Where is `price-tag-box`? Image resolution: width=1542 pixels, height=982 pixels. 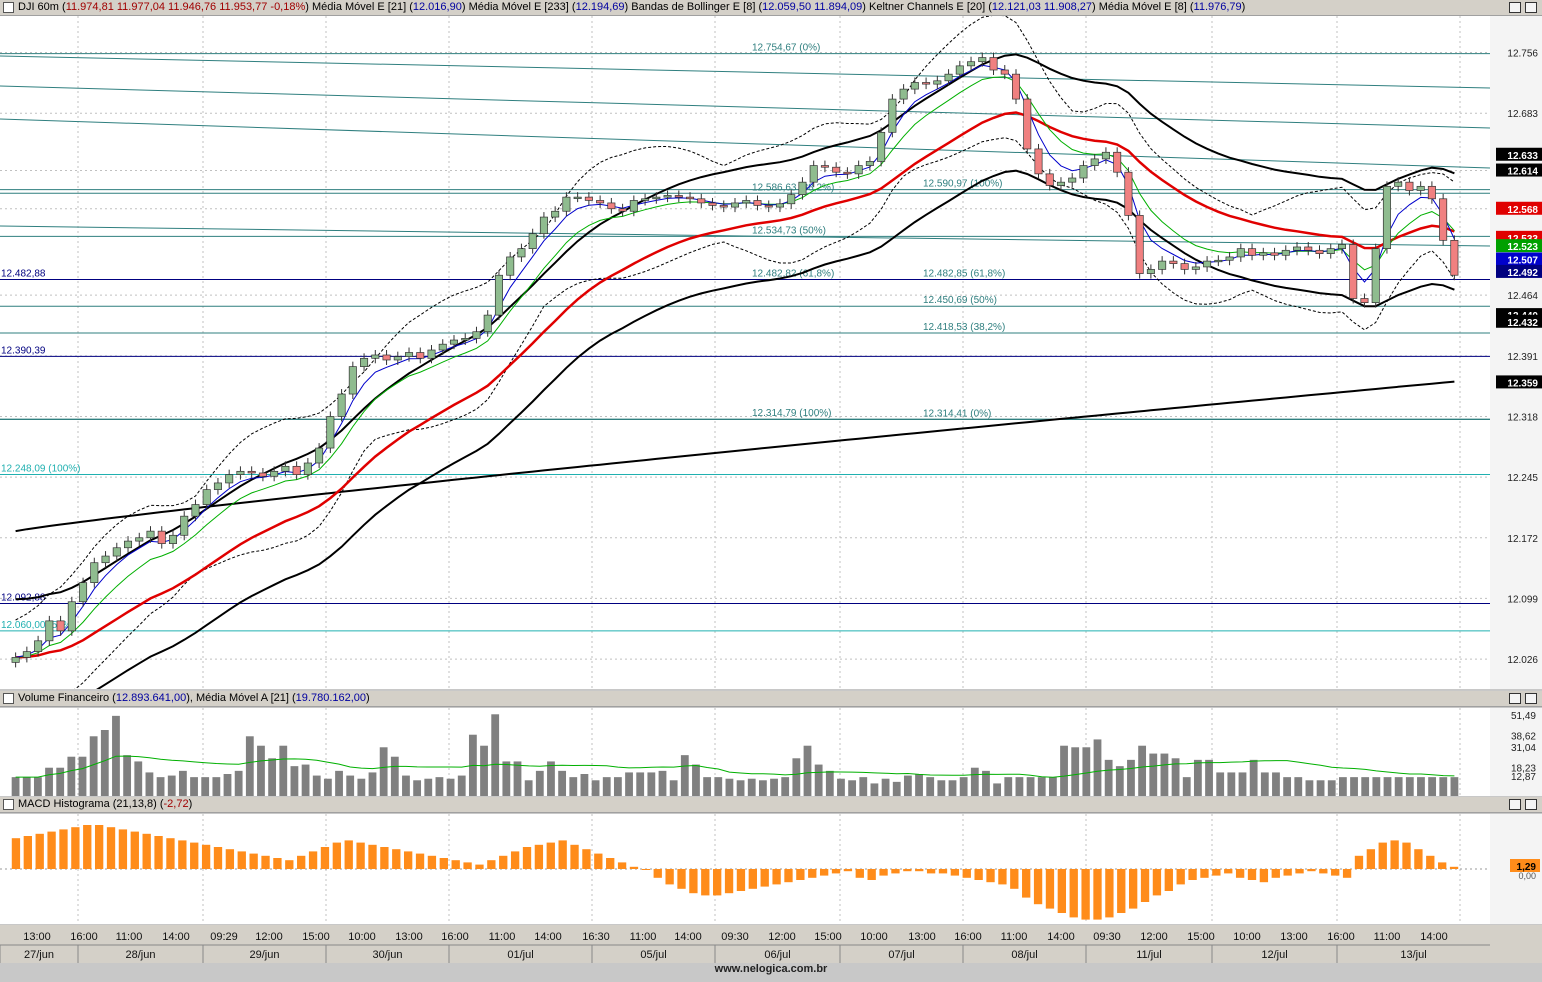 price-tag-box is located at coordinates (1519, 170).